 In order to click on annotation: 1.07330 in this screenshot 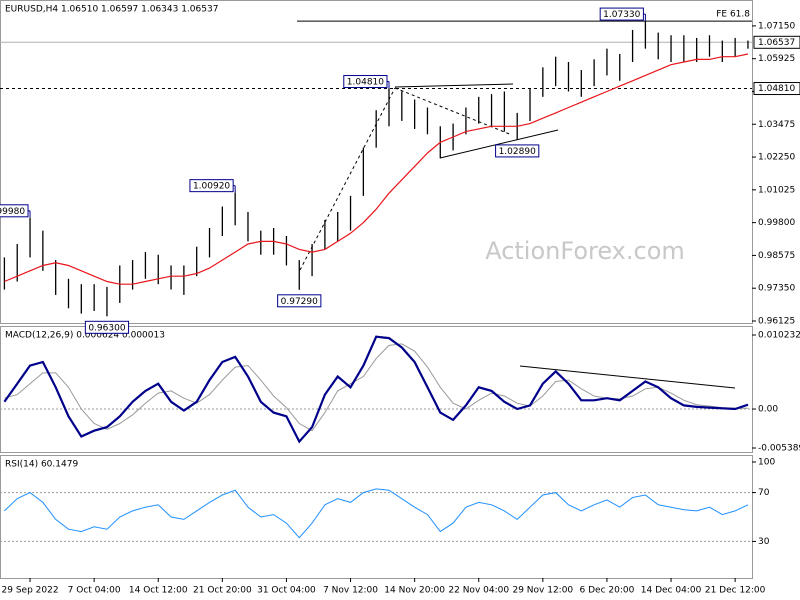, I will do `click(622, 14)`.